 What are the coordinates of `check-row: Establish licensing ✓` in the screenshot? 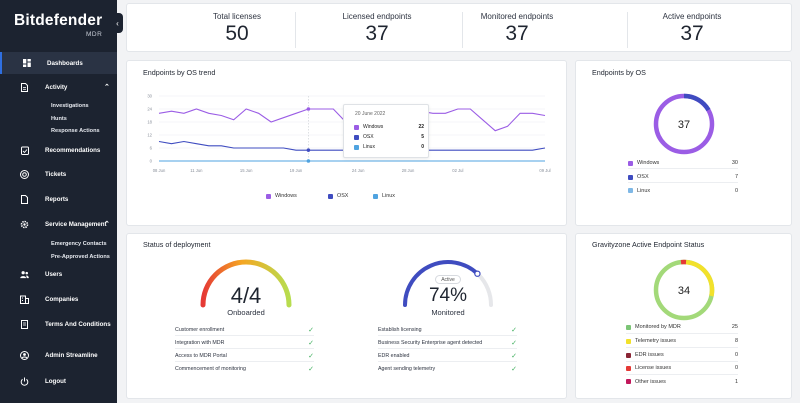 It's located at (447, 330).